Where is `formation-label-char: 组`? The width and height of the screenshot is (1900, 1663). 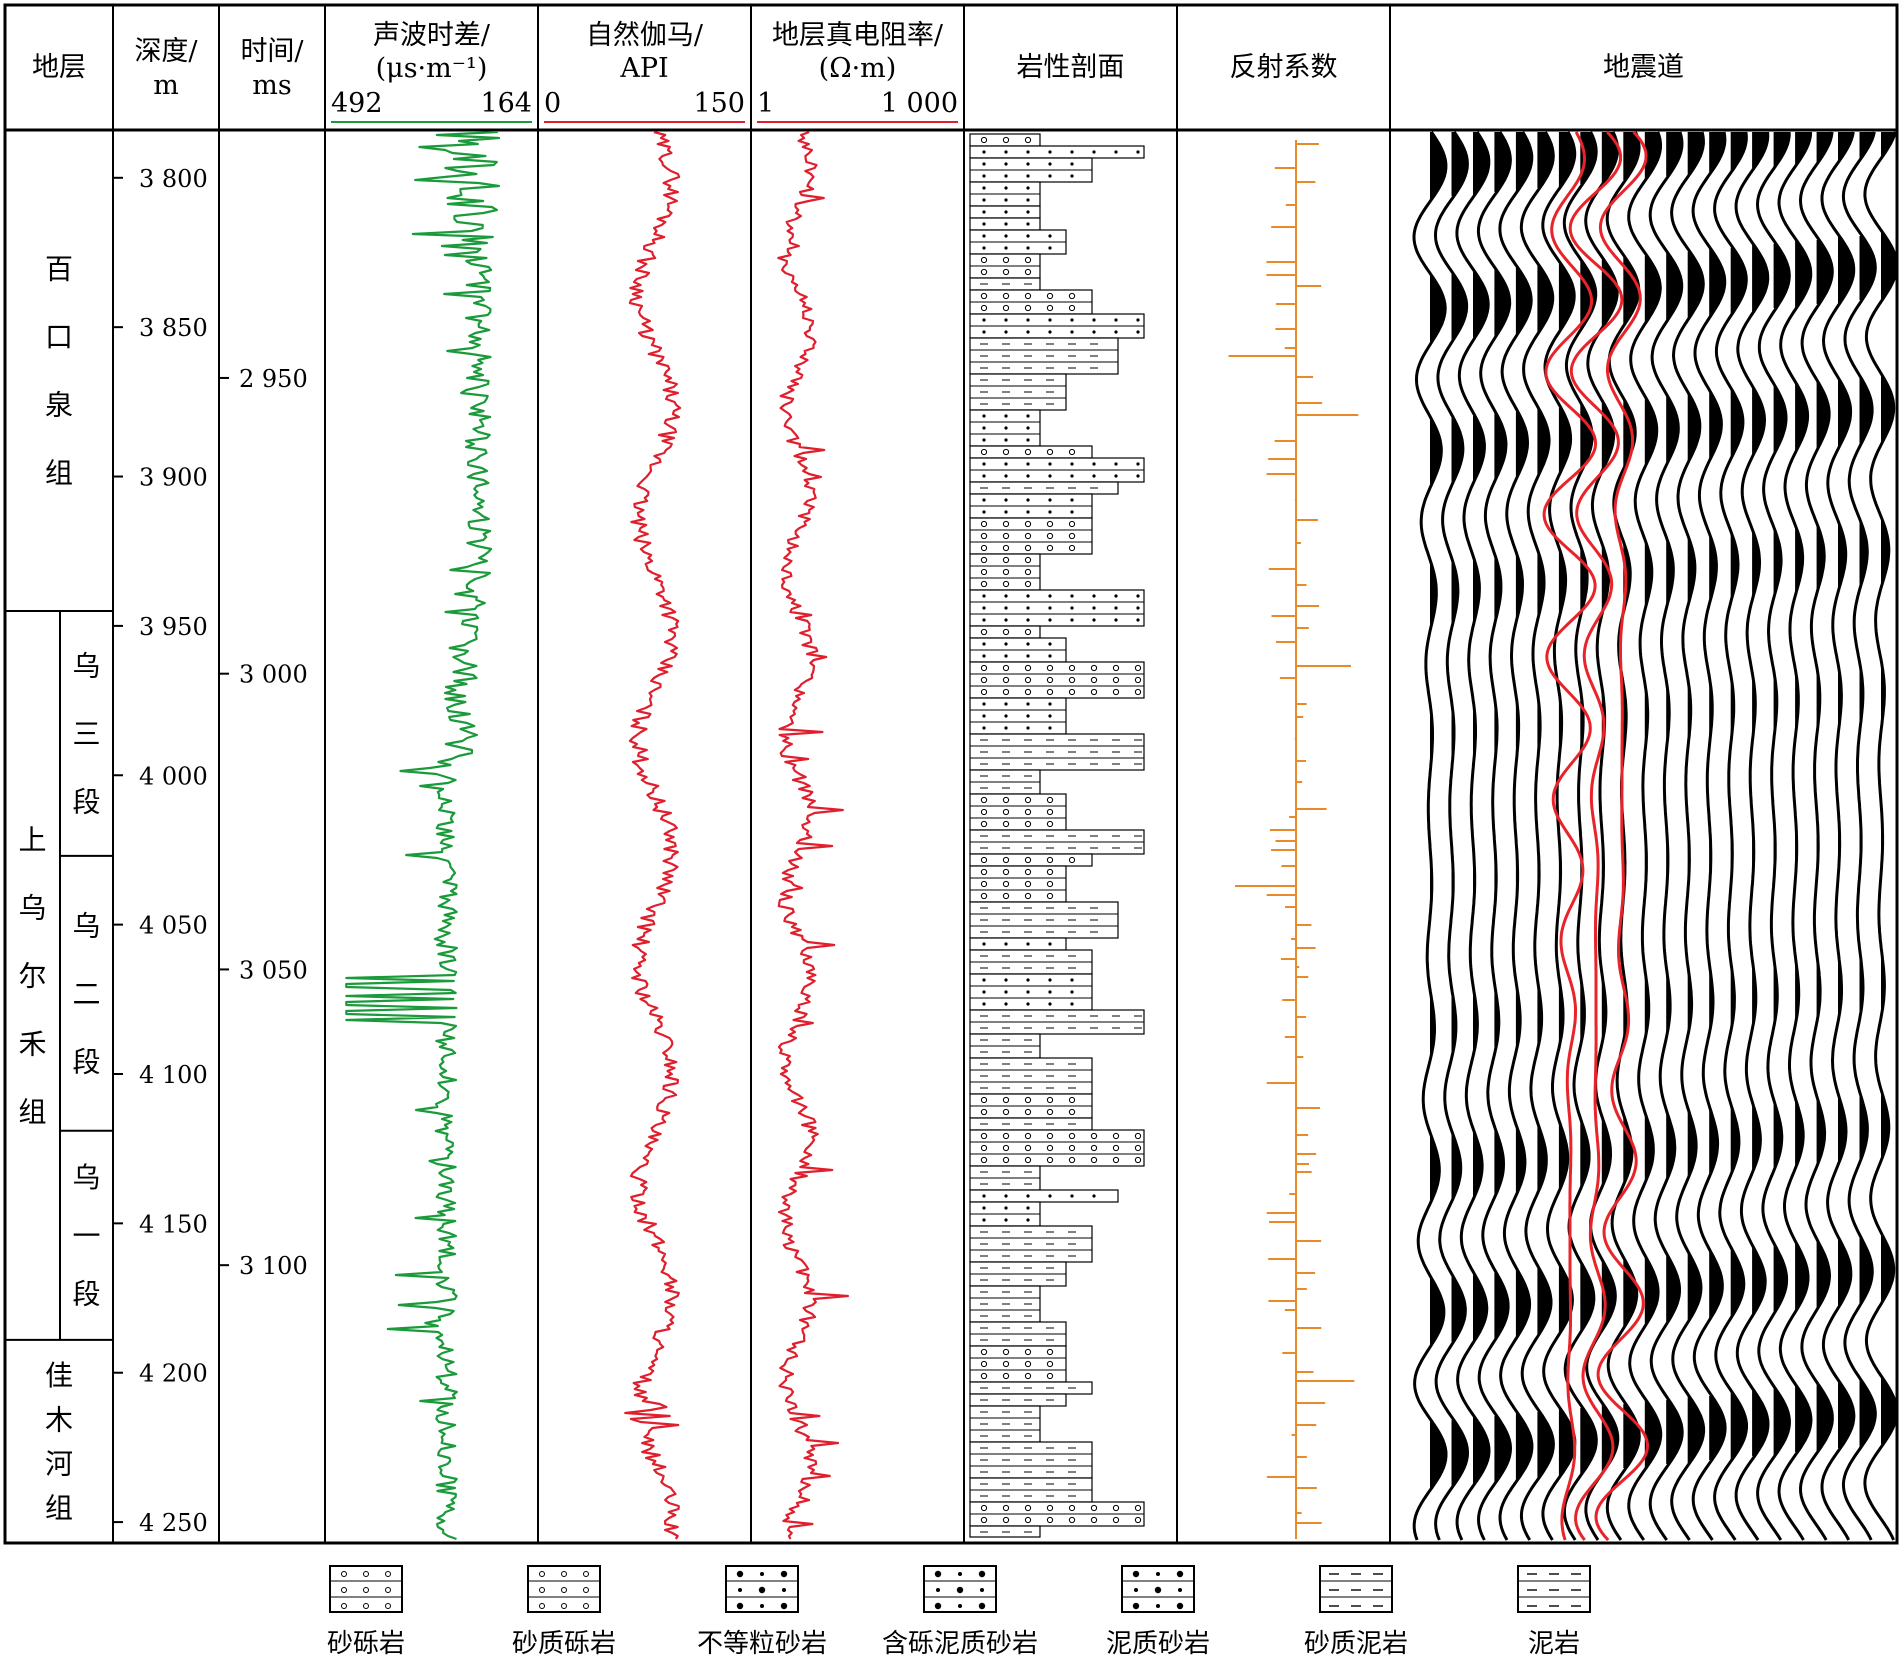
formation-label-char: 组 is located at coordinates (32, 1111).